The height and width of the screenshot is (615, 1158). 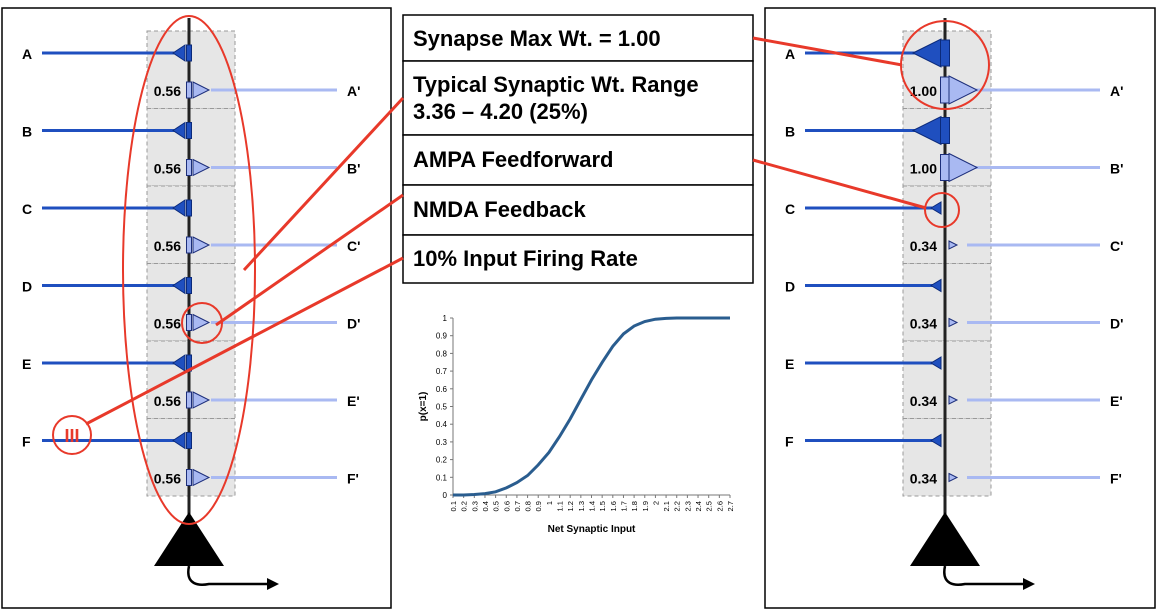 What do you see at coordinates (500, 111) in the screenshot?
I see `range-text-line2: 3.36 – 4.20 (25%)` at bounding box center [500, 111].